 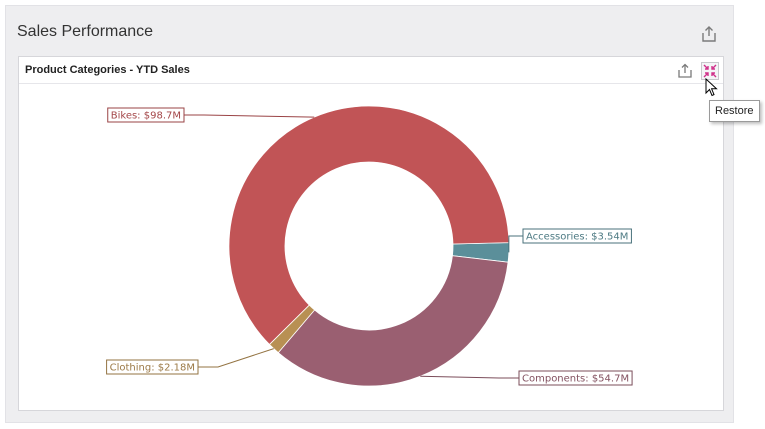 I want to click on chart-item-title: Product Categories - YTD Sales, so click(x=107, y=70).